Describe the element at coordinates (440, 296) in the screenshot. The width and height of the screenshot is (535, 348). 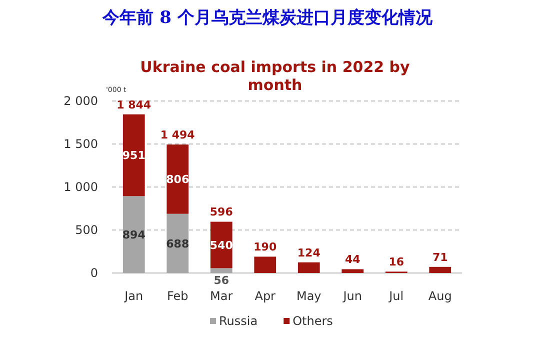
I see `x-tick-label: Aug` at that location.